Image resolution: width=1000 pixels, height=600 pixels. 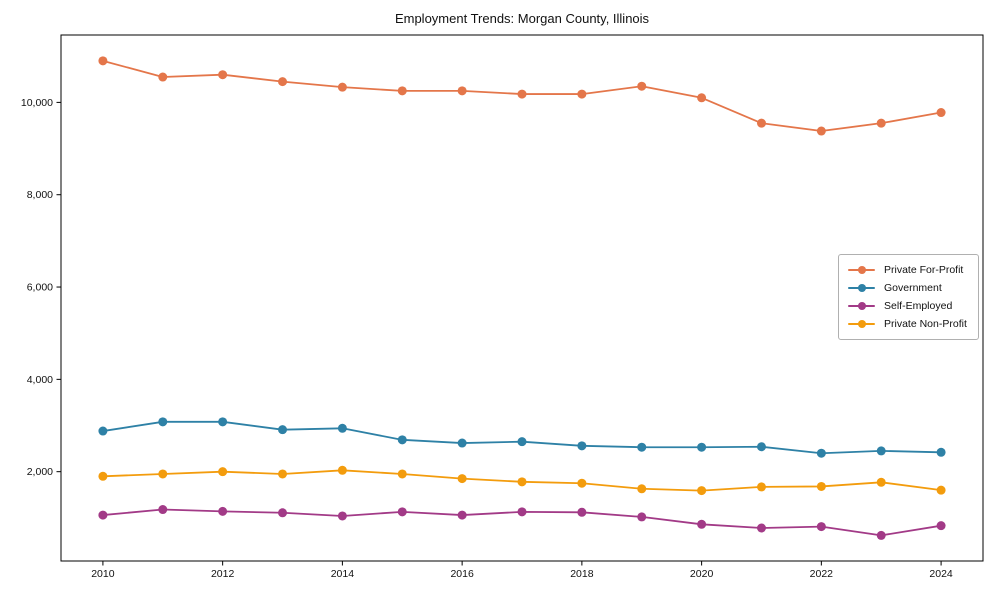 What do you see at coordinates (821, 453) in the screenshot?
I see `data-point-government-2022` at bounding box center [821, 453].